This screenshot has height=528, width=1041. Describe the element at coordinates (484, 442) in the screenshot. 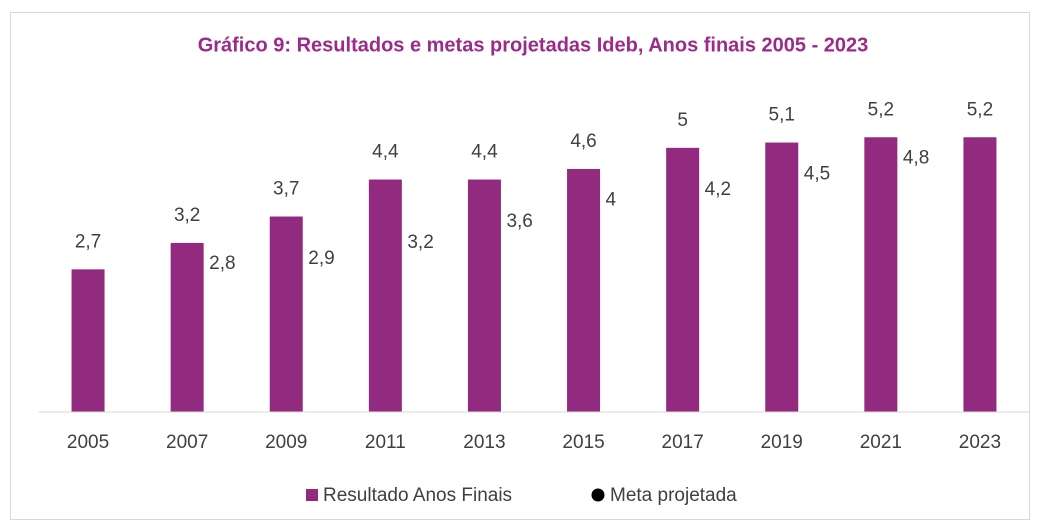

I see `x-tick-label: 2013` at that location.